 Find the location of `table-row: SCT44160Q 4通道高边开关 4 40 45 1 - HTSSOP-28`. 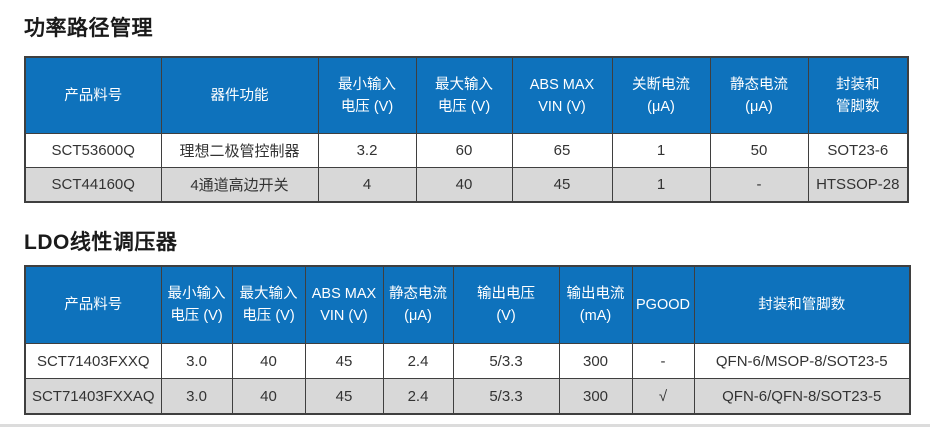

table-row: SCT44160Q 4通道高边开关 4 40 45 1 - HTSSOP-28 is located at coordinates (466, 185).